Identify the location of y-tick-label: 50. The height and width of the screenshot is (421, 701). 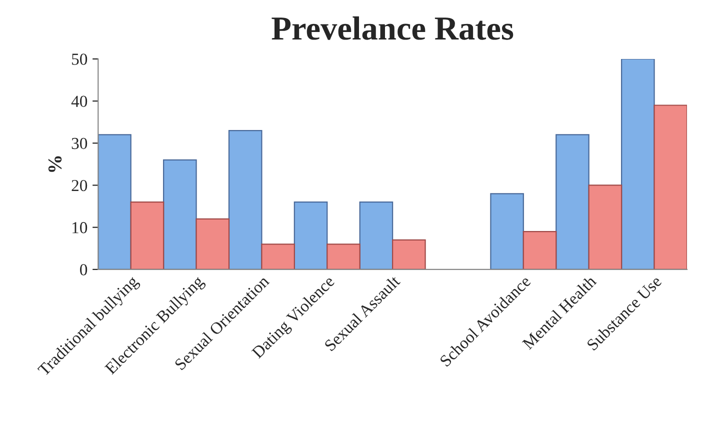
(80, 59).